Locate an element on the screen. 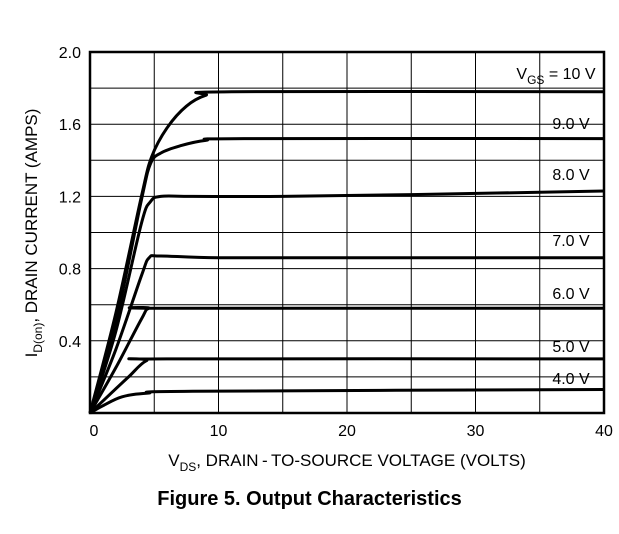 This screenshot has height=534, width=619. curve-label: 8.0 V is located at coordinates (571, 175).